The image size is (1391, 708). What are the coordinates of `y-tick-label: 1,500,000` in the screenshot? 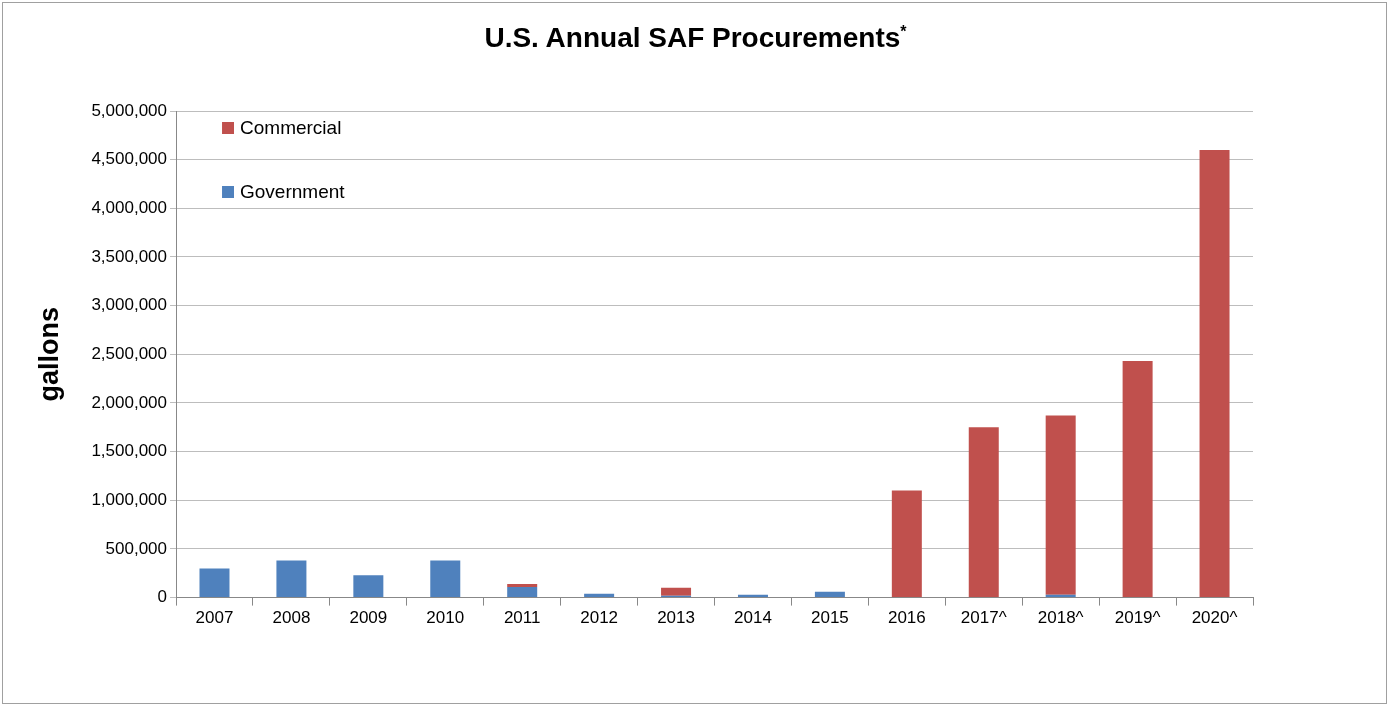 It's located at (129, 451).